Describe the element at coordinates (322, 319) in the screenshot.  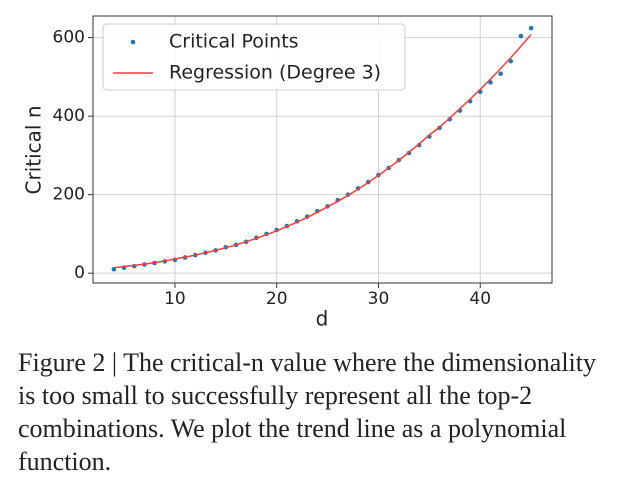
I see `x-axis-label: d` at that location.